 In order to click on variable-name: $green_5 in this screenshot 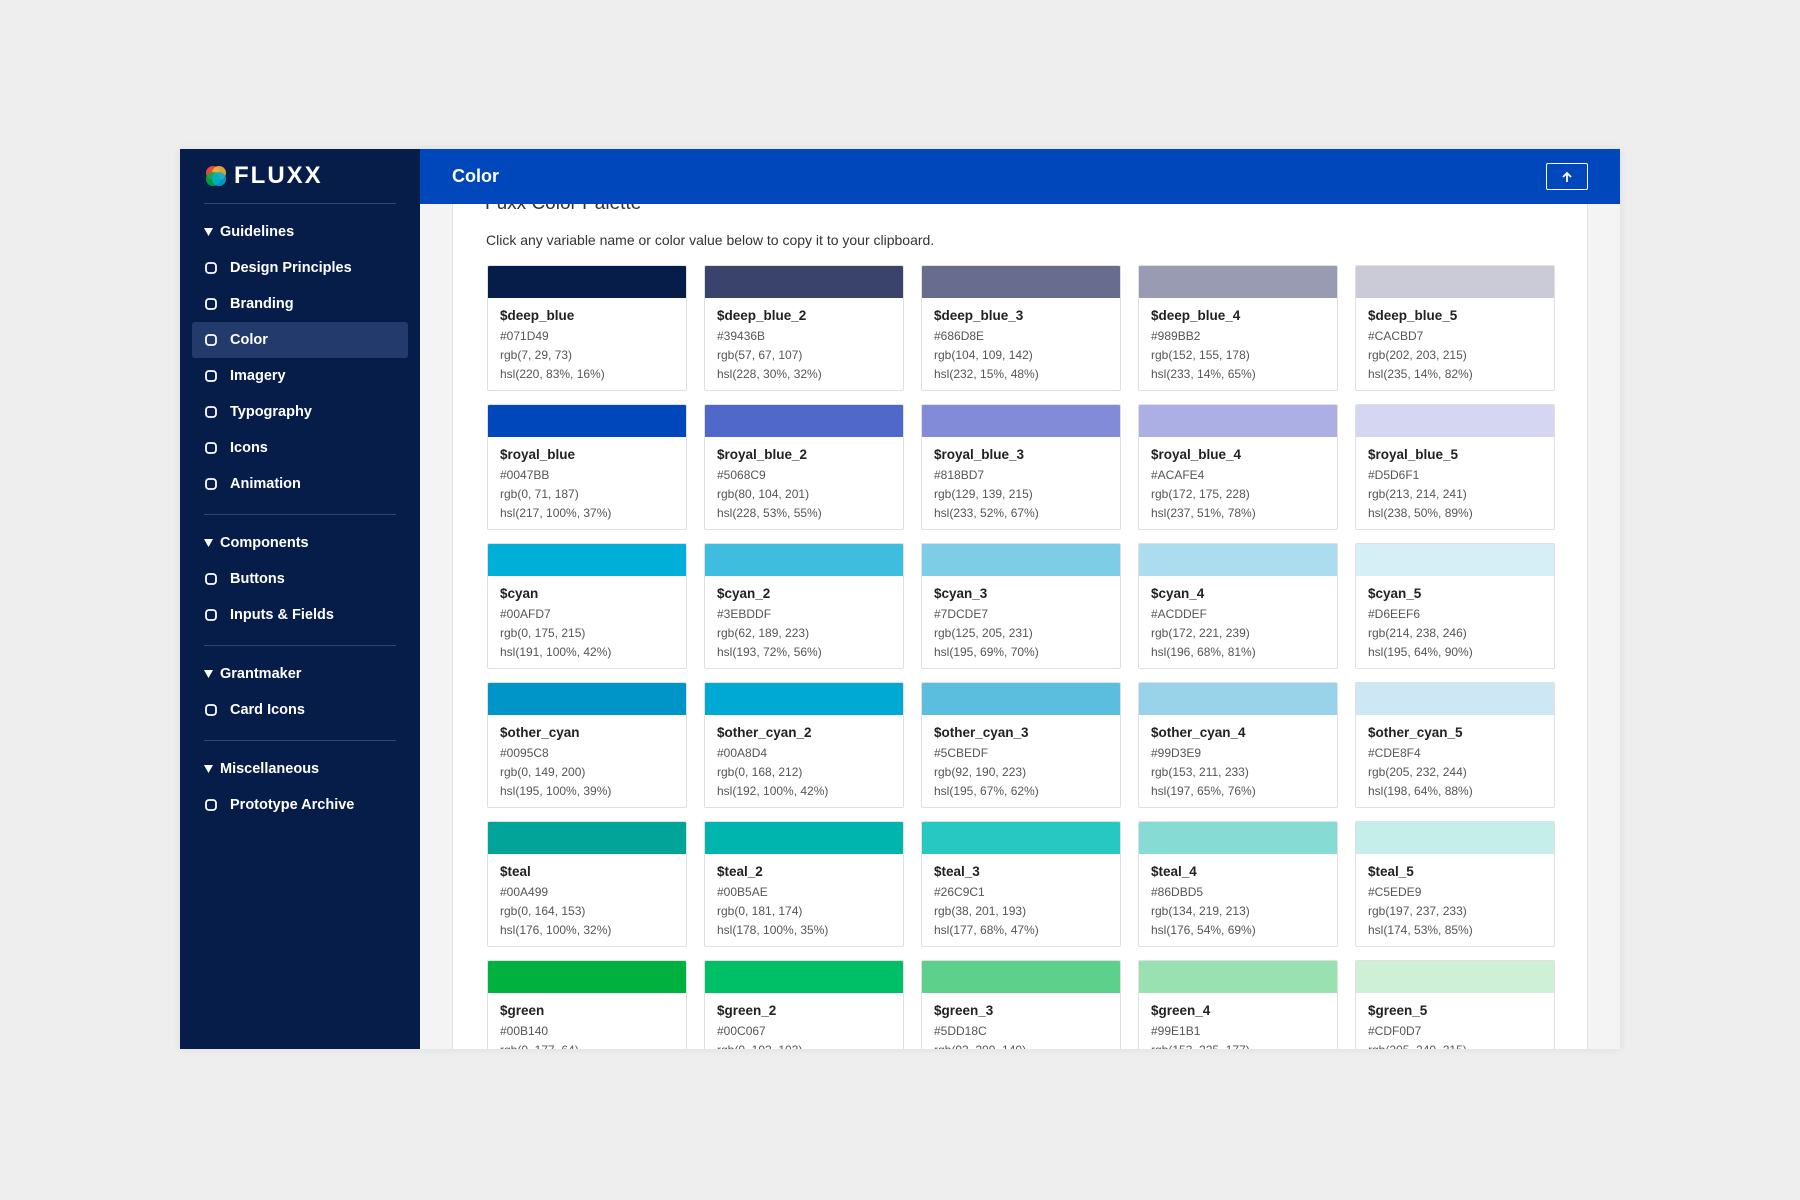, I will do `click(1398, 1010)`.